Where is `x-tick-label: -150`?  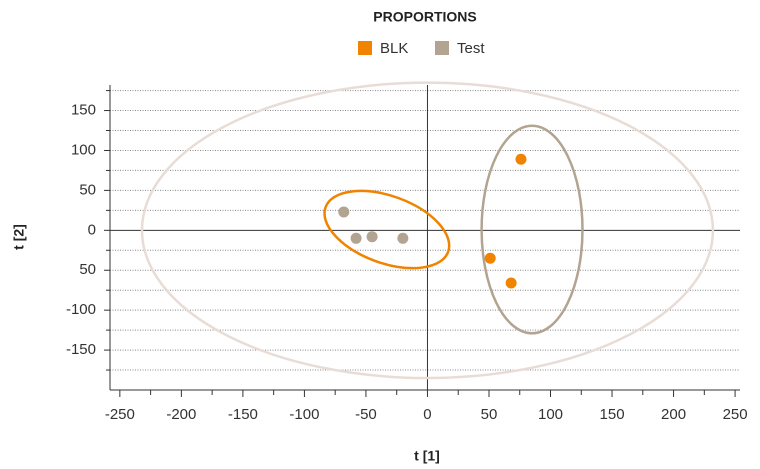 x-tick-label: -150 is located at coordinates (243, 414).